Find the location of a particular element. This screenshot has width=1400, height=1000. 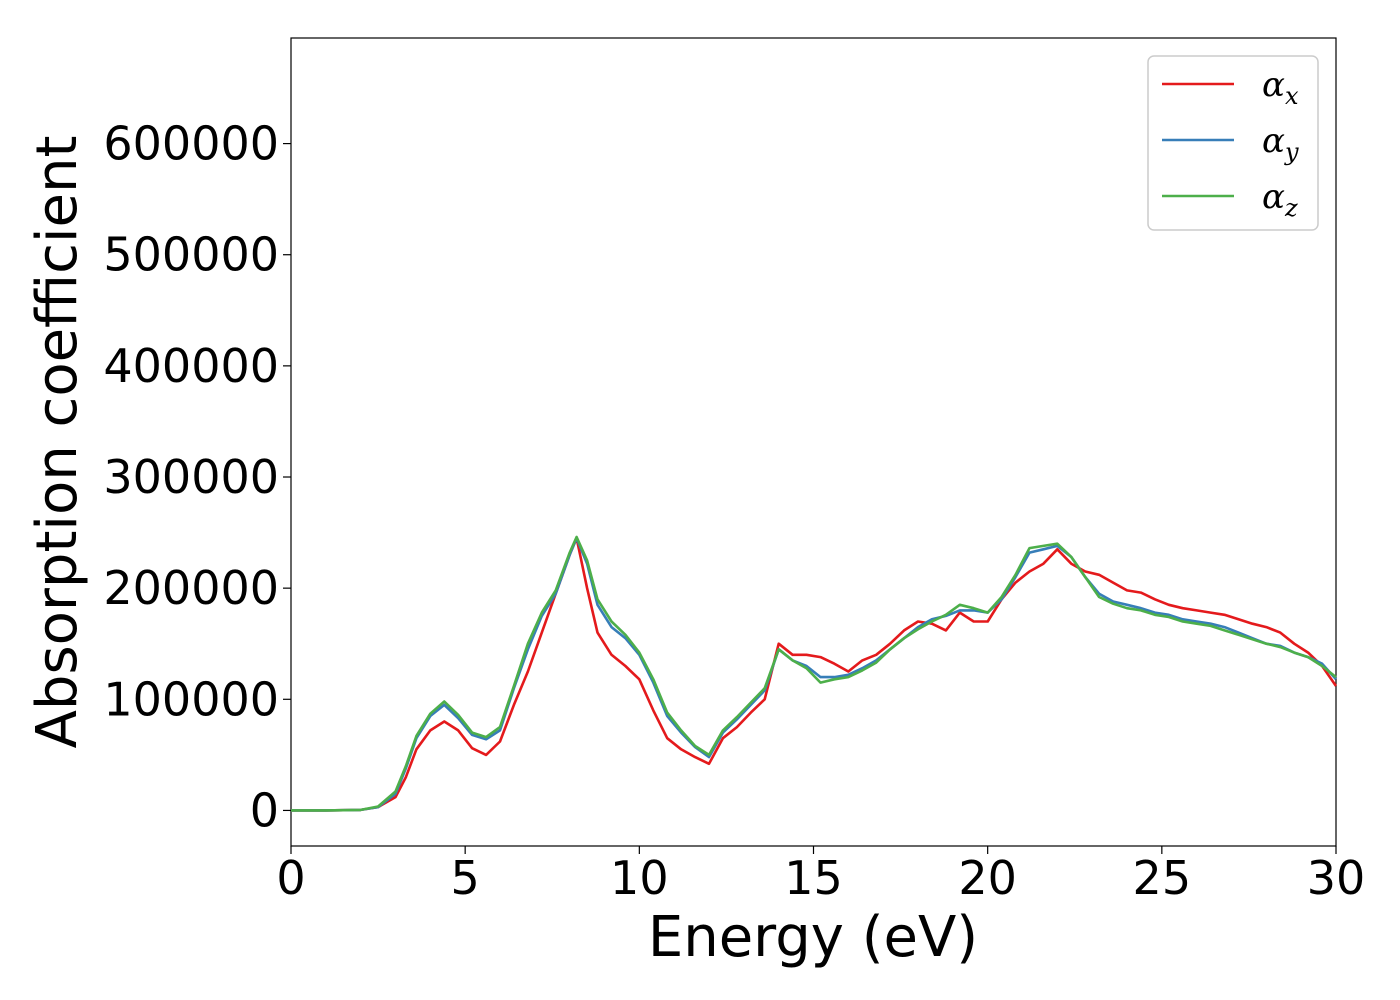

x-tick-label: 30 is located at coordinates (1336, 878).